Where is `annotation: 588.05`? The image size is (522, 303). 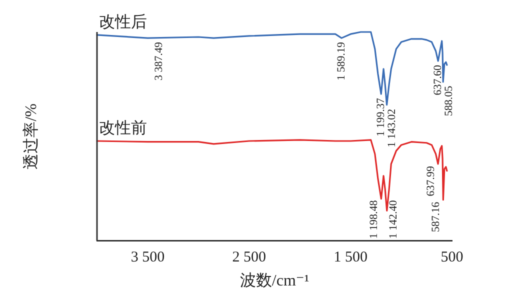 annotation: 588.05 is located at coordinates (448, 100).